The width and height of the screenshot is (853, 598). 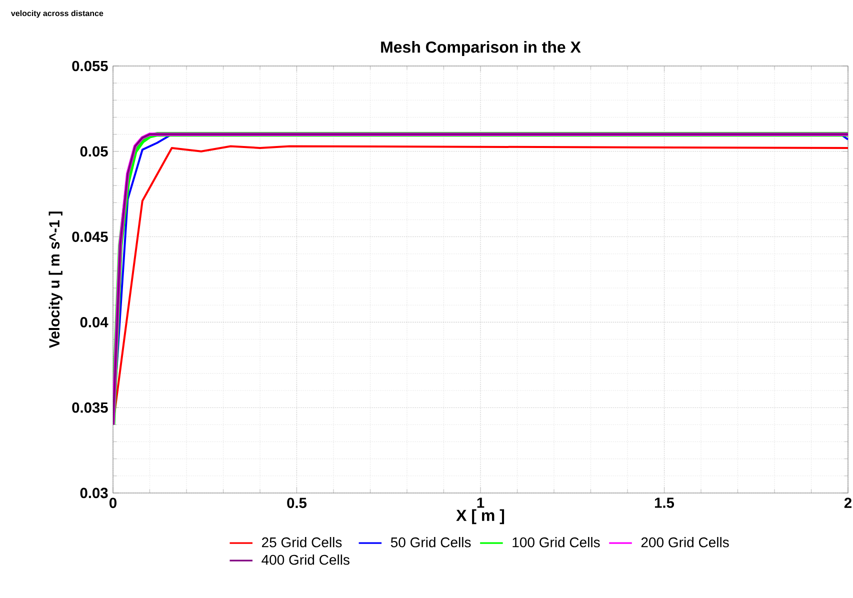 I want to click on y-tick-label: 0.03, so click(x=94, y=493).